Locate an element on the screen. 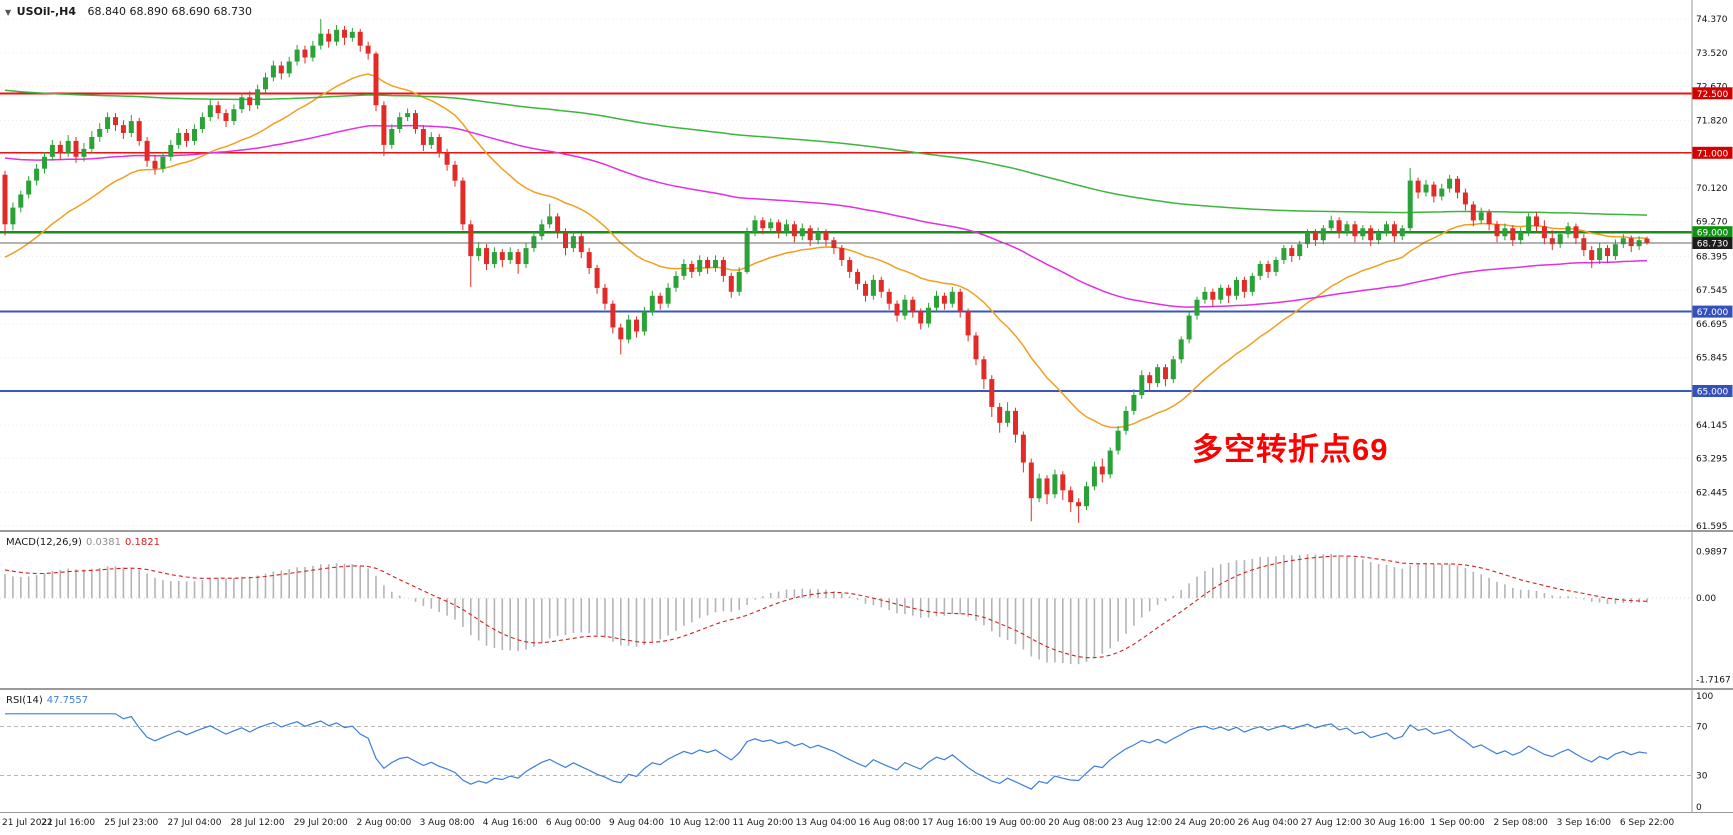 The height and width of the screenshot is (835, 1733). macd-label: MACD(12,26,9) 0.0381 0.1821 is located at coordinates (83, 542).